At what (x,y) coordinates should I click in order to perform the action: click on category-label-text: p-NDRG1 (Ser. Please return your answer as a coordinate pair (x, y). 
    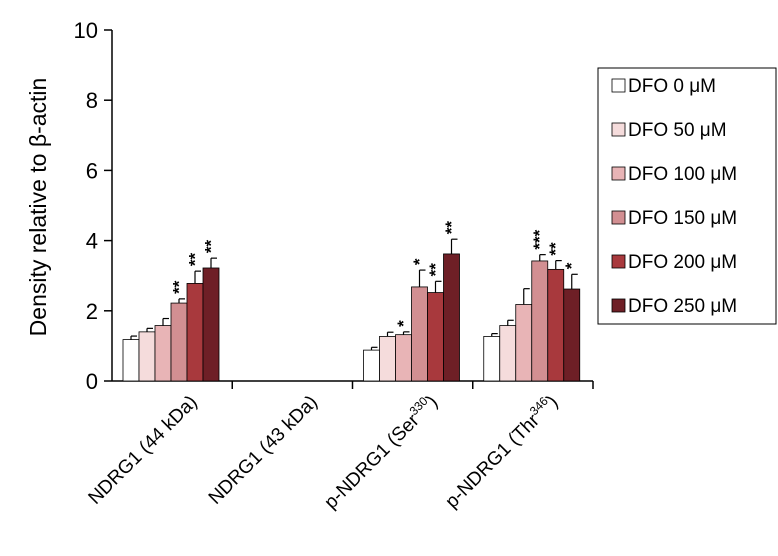
    Looking at the image, I should click on (372, 461).